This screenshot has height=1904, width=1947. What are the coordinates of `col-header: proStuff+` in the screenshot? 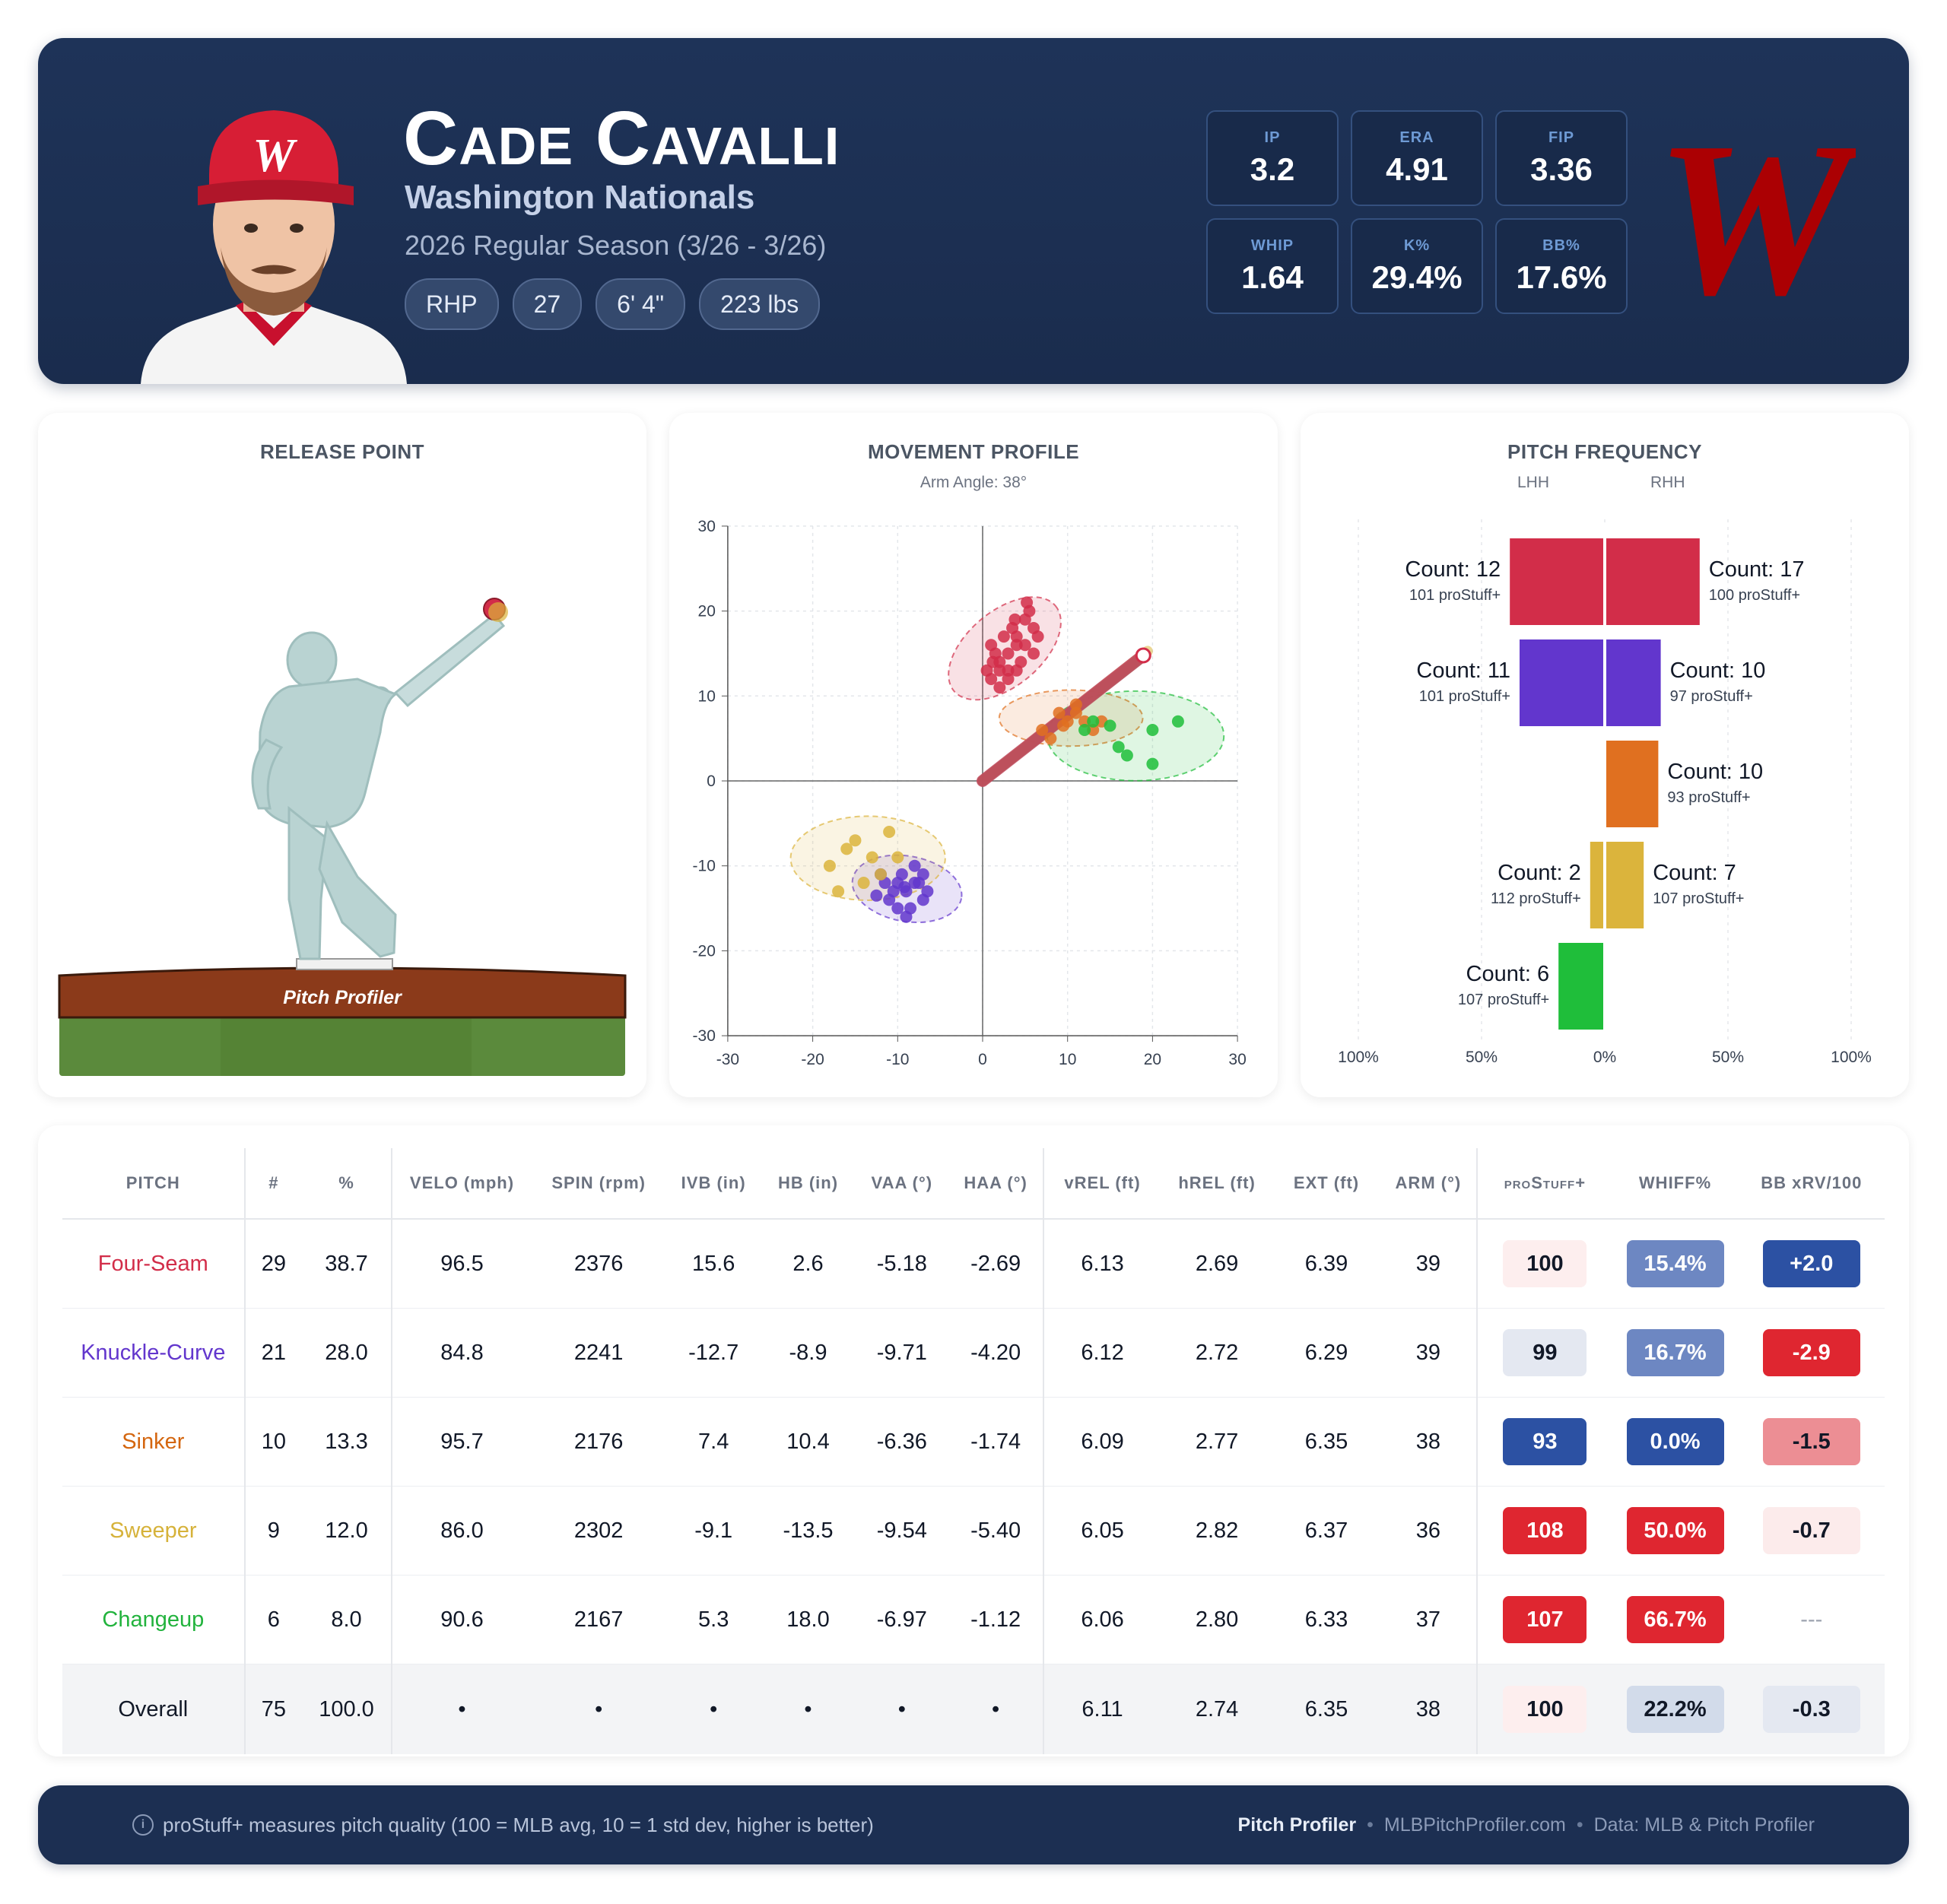 It's located at (1544, 1184).